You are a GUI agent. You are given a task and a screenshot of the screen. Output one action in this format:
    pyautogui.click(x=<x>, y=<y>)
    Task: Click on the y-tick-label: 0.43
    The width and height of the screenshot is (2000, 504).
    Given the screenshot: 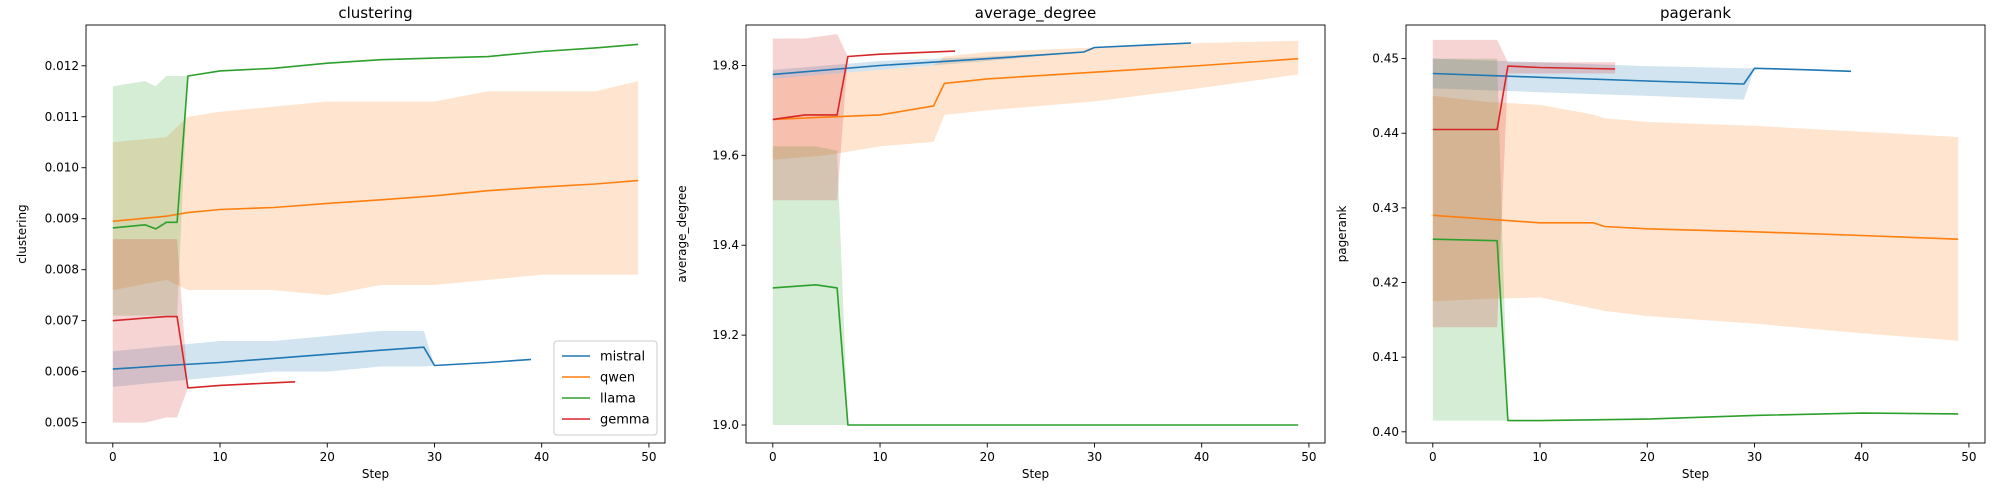 What is the action you would take?
    pyautogui.click(x=1385, y=208)
    